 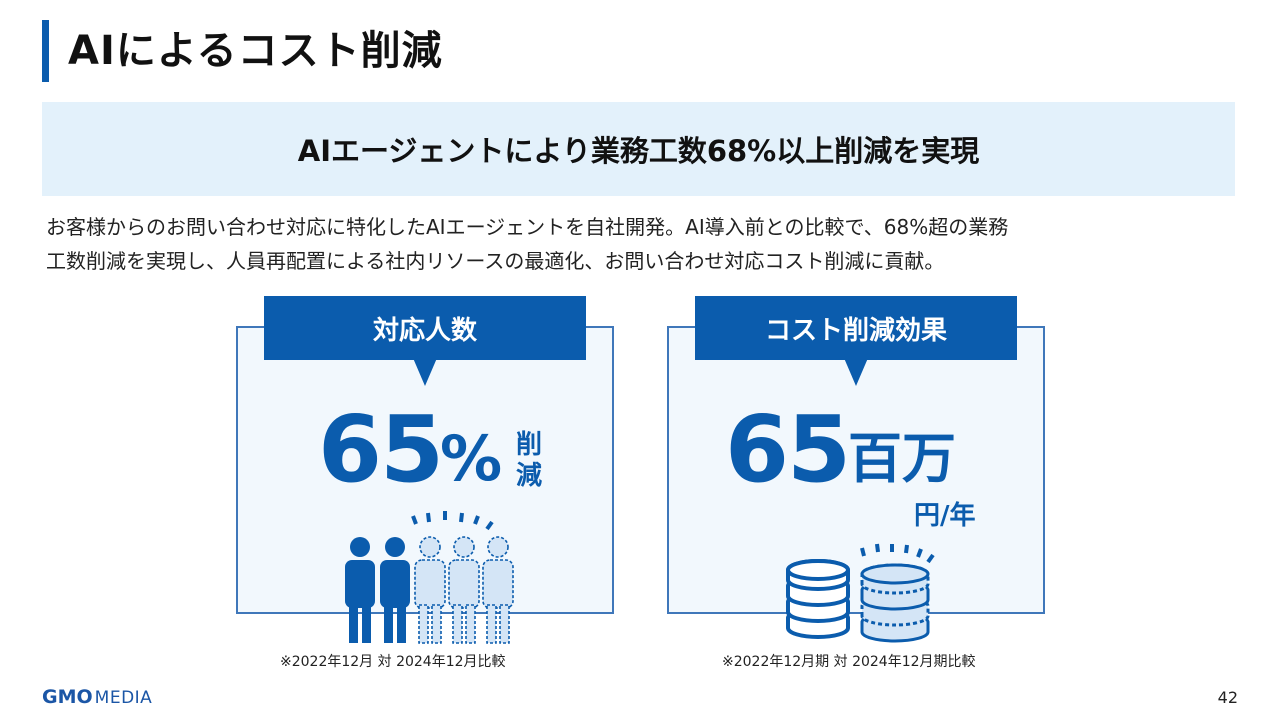 What do you see at coordinates (860, 593) in the screenshot?
I see `coins-icon` at bounding box center [860, 593].